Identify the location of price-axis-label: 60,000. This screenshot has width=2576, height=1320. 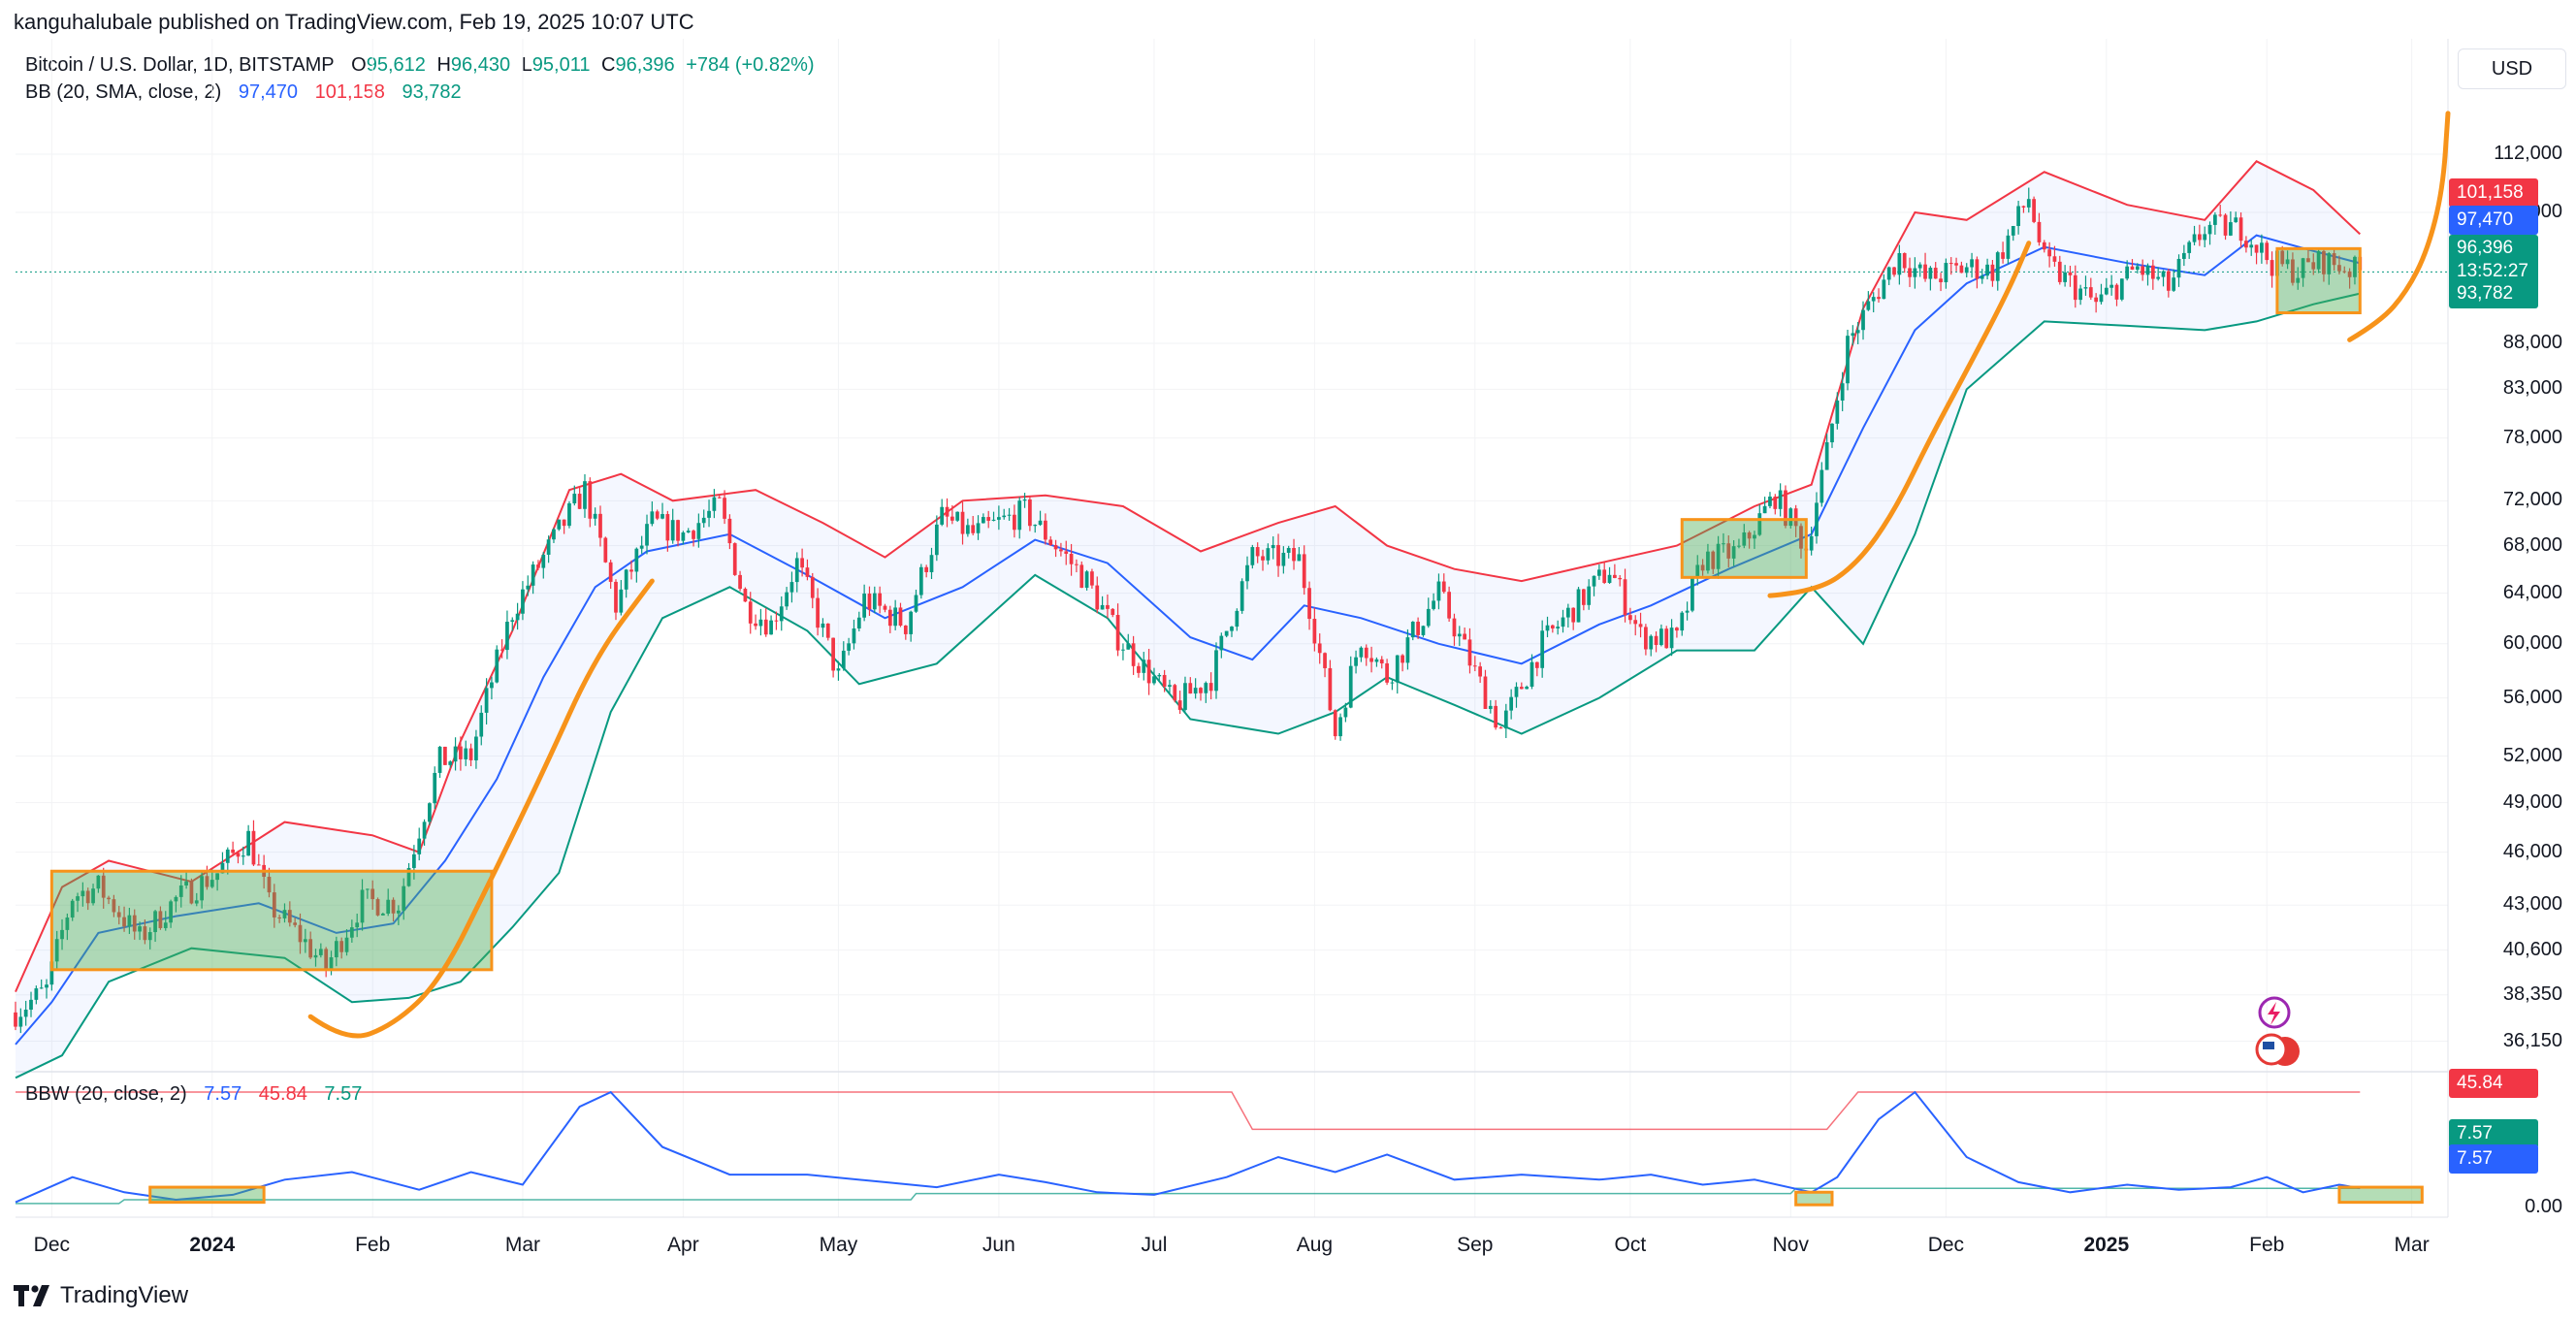
(2532, 642).